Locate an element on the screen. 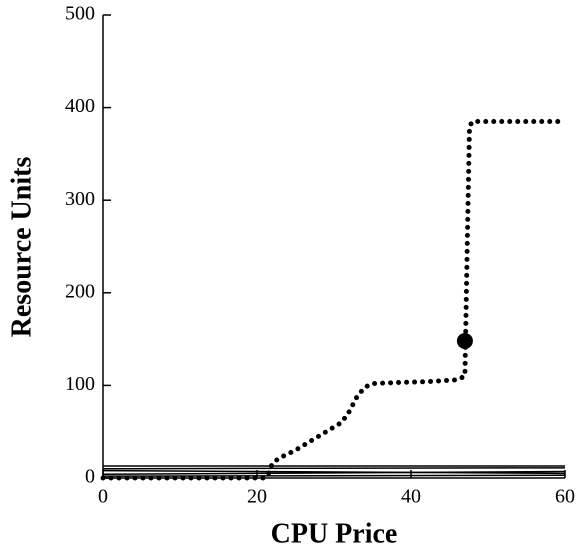 Image resolution: width=581 pixels, height=554 pixels. y-axis-title: Resource Units is located at coordinates (21, 247).